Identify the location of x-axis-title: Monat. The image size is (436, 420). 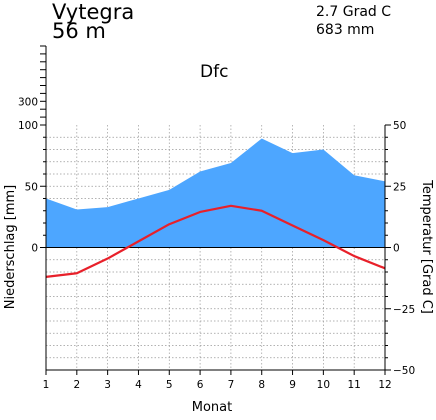
(212, 407).